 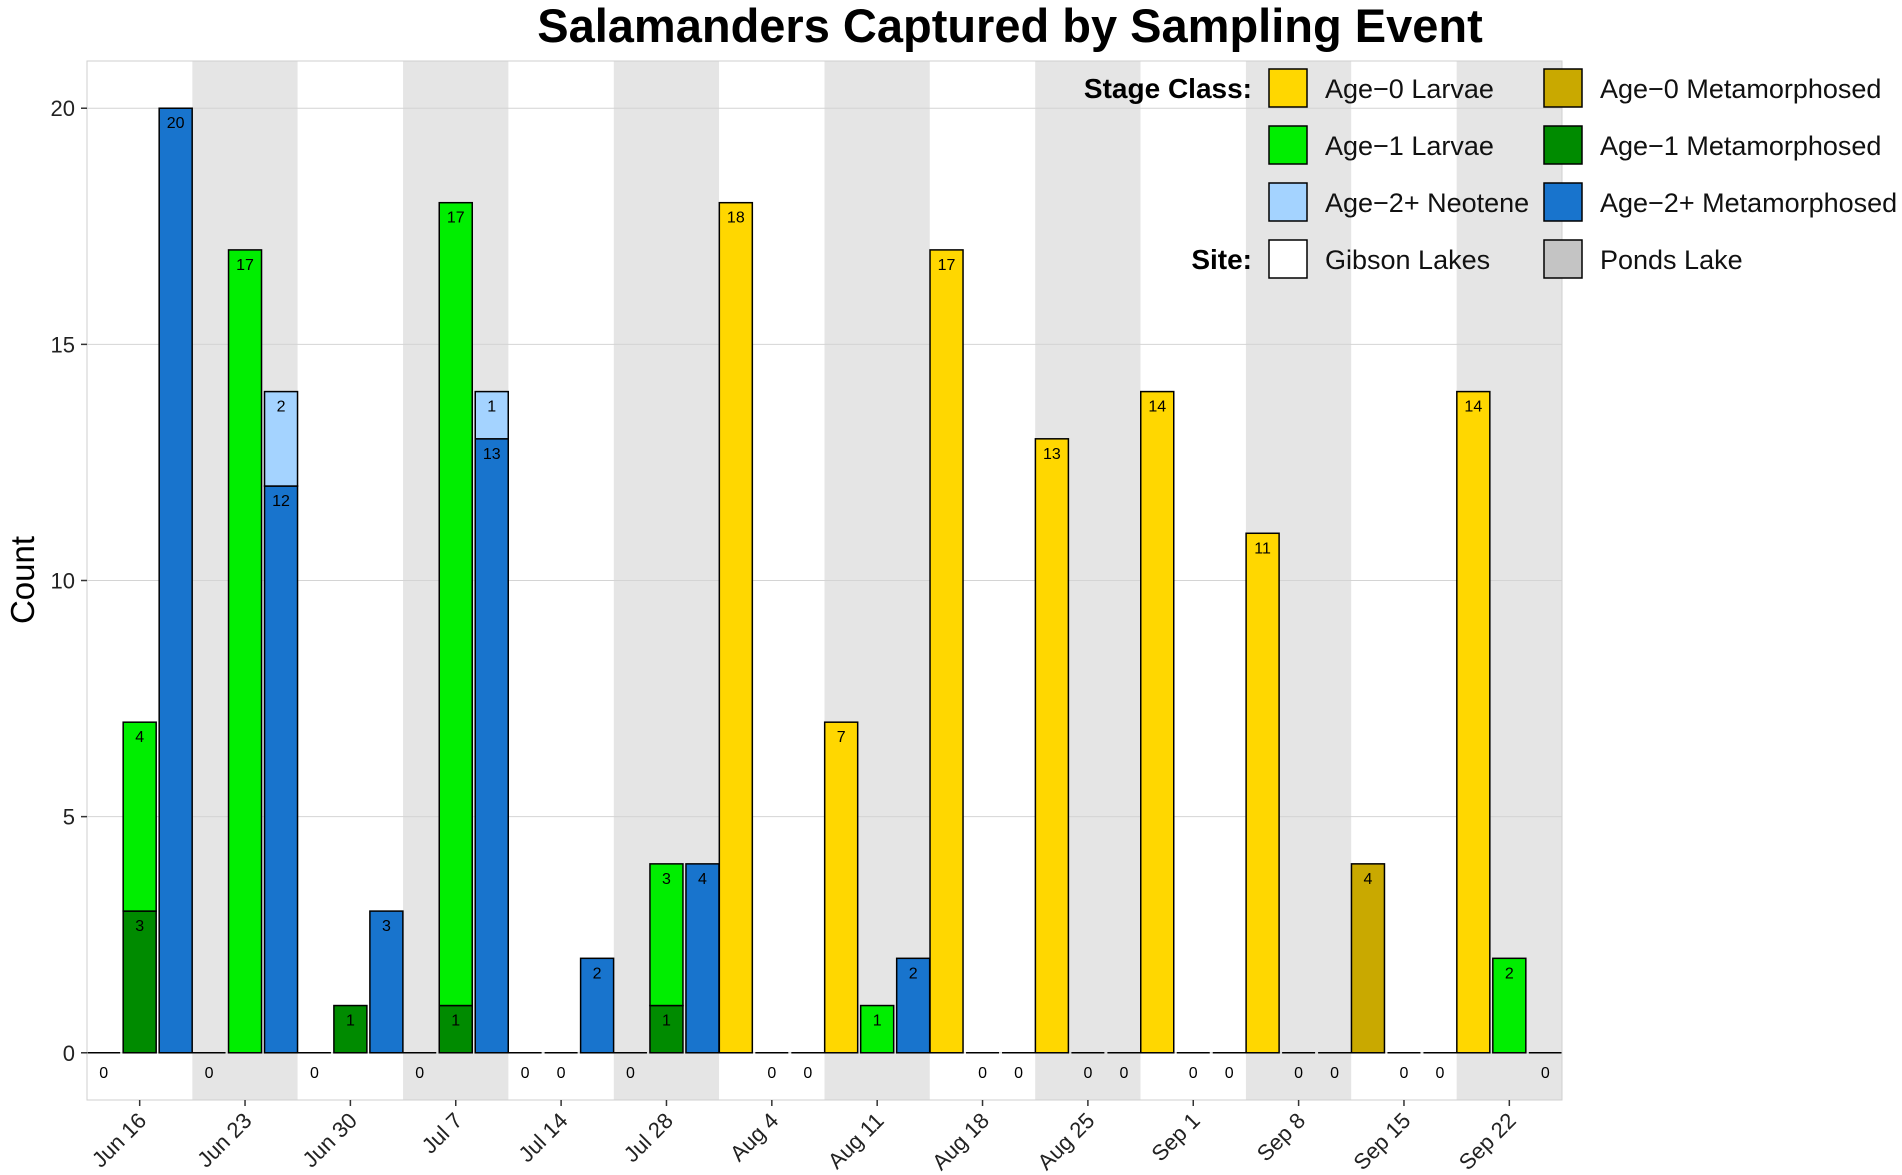 What do you see at coordinates (1427, 203) in the screenshot?
I see `legend-label: Age−2+ Neotene` at bounding box center [1427, 203].